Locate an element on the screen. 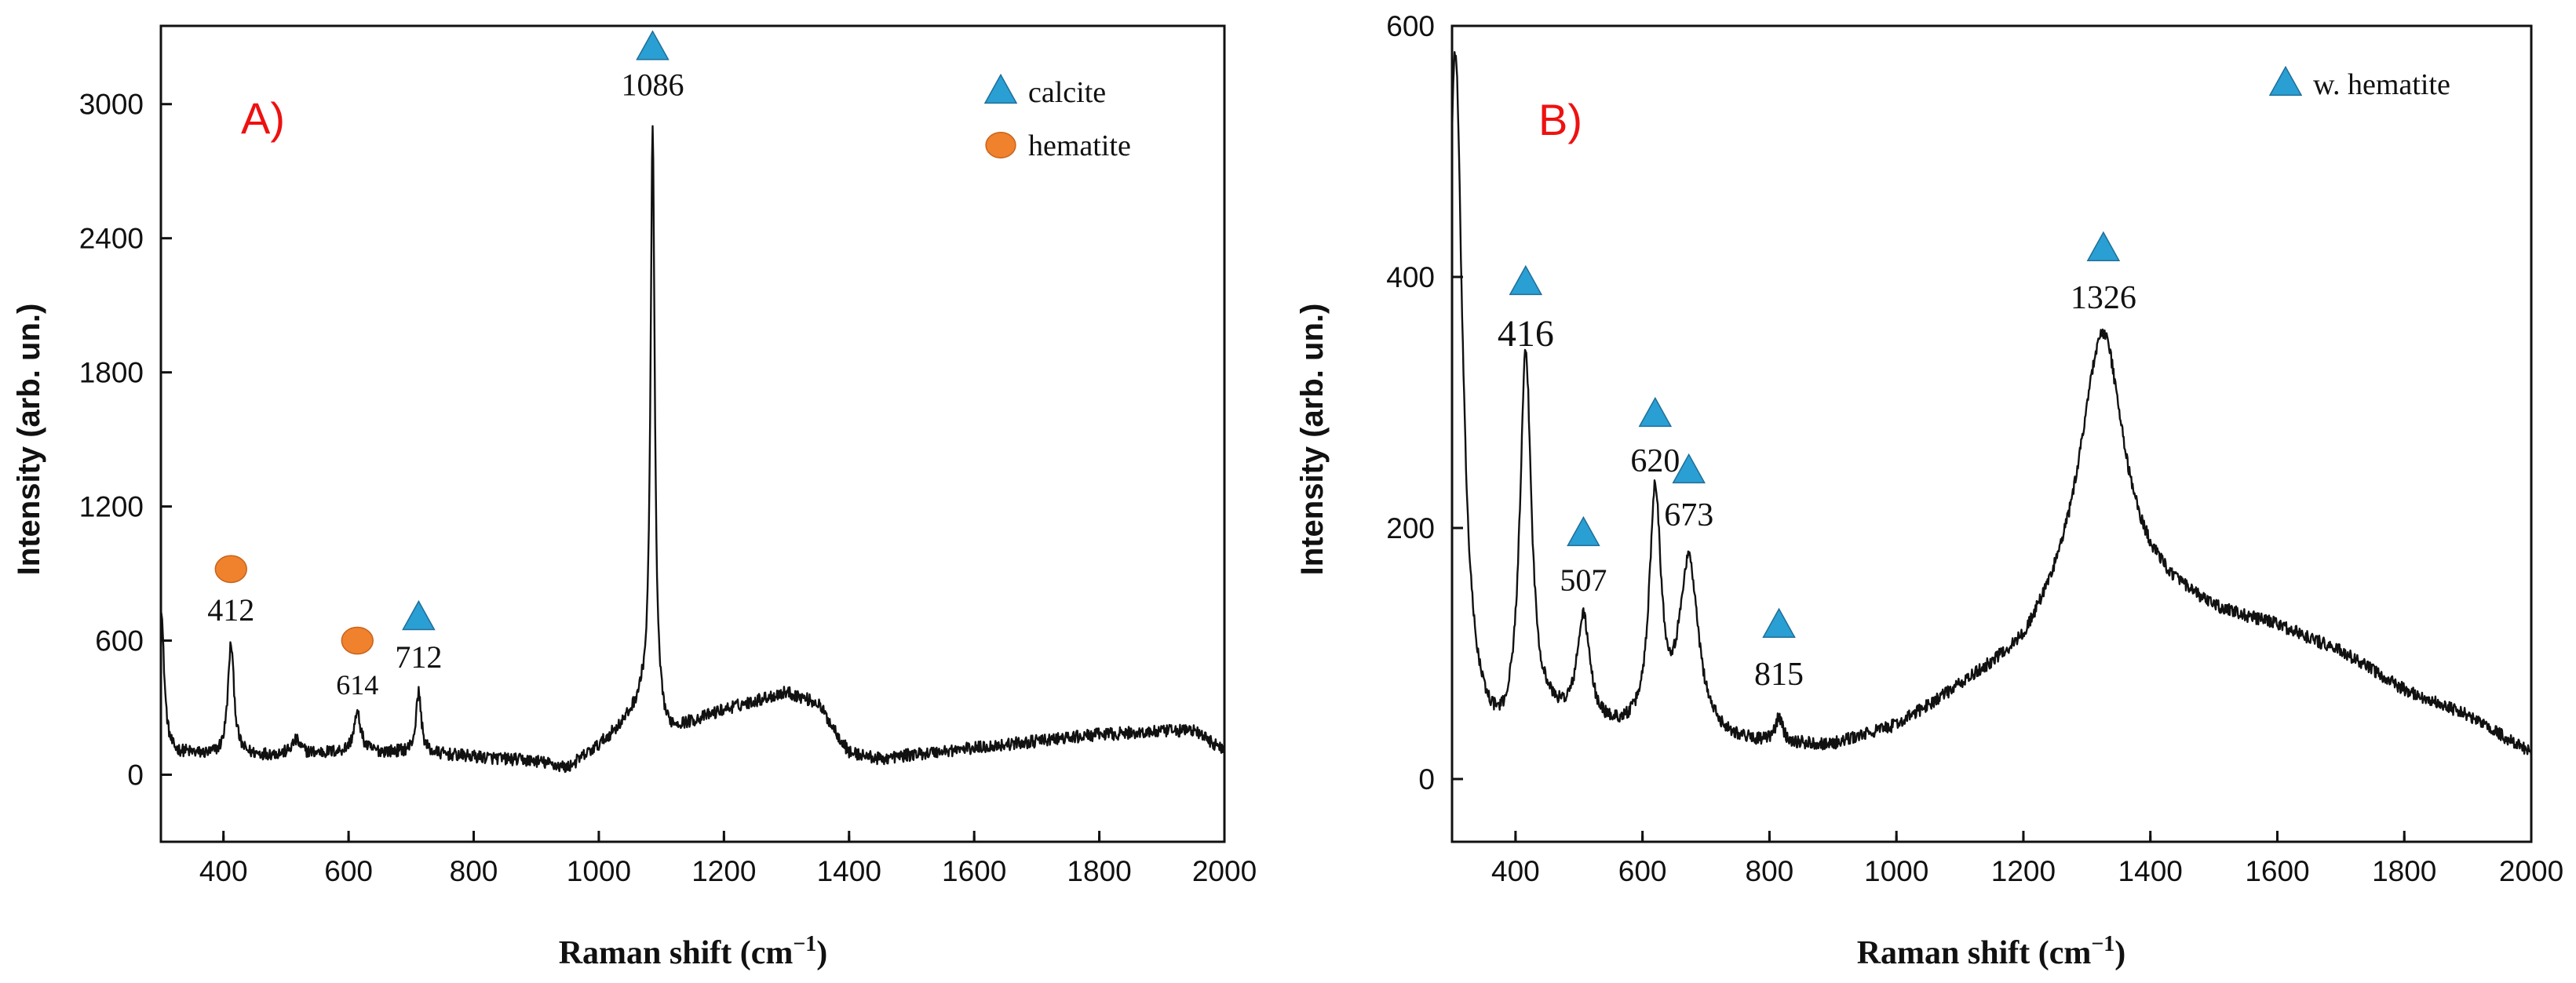  y-tick-label: 1800 is located at coordinates (111, 373).